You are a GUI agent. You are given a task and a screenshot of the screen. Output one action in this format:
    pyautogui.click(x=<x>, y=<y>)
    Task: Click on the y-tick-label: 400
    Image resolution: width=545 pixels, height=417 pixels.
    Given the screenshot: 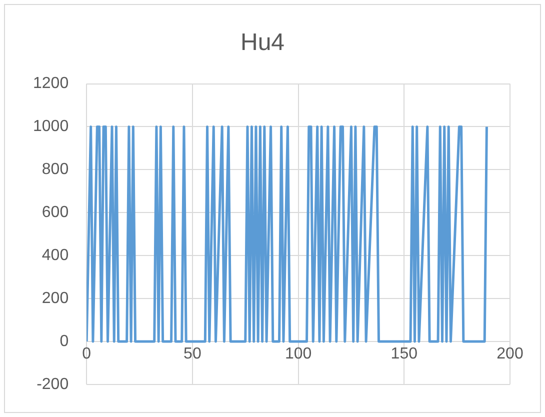 What is the action you would take?
    pyautogui.click(x=55, y=255)
    